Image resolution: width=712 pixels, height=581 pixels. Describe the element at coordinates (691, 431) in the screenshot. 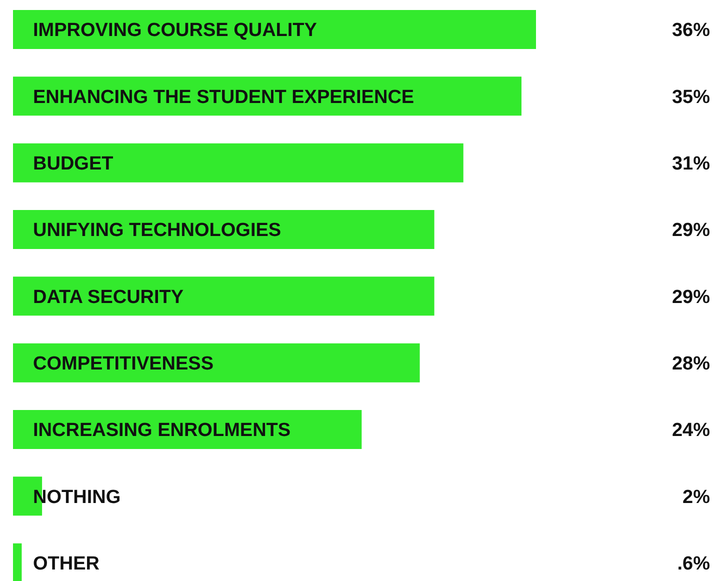

I see `data-label: 24%` at that location.